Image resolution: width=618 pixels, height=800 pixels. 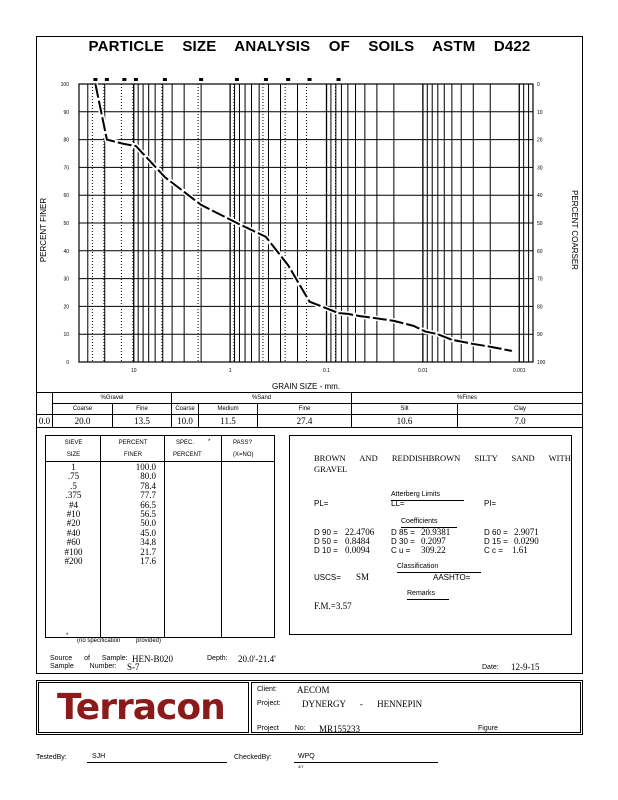 What do you see at coordinates (242, 443) in the screenshot?
I see `pass-header: PASS?` at bounding box center [242, 443].